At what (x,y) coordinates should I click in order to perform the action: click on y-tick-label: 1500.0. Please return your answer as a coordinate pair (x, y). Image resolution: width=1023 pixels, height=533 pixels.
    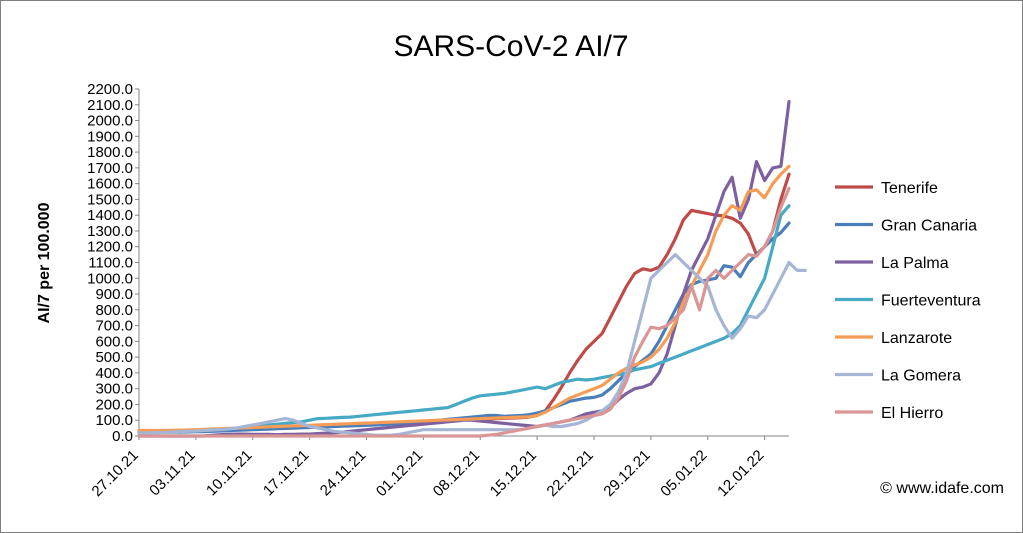
    Looking at the image, I should click on (110, 199).